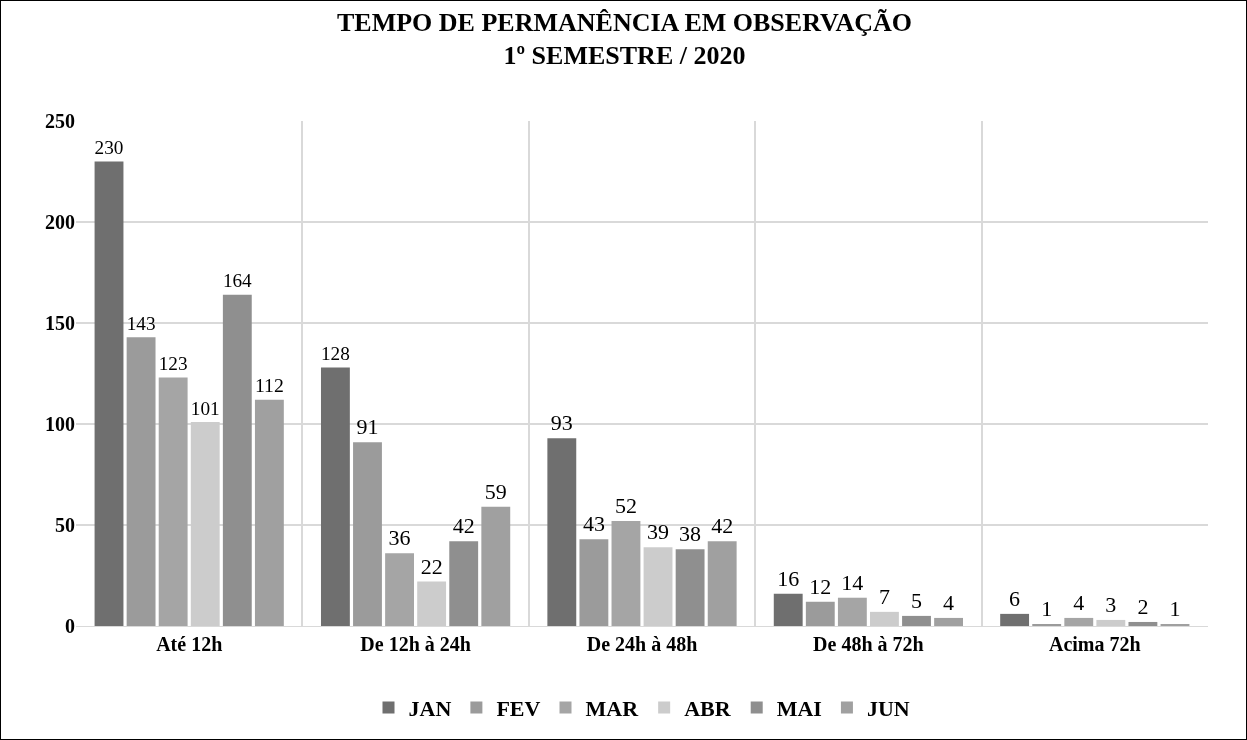  Describe the element at coordinates (367, 427) in the screenshot. I see `data-label: 91` at that location.